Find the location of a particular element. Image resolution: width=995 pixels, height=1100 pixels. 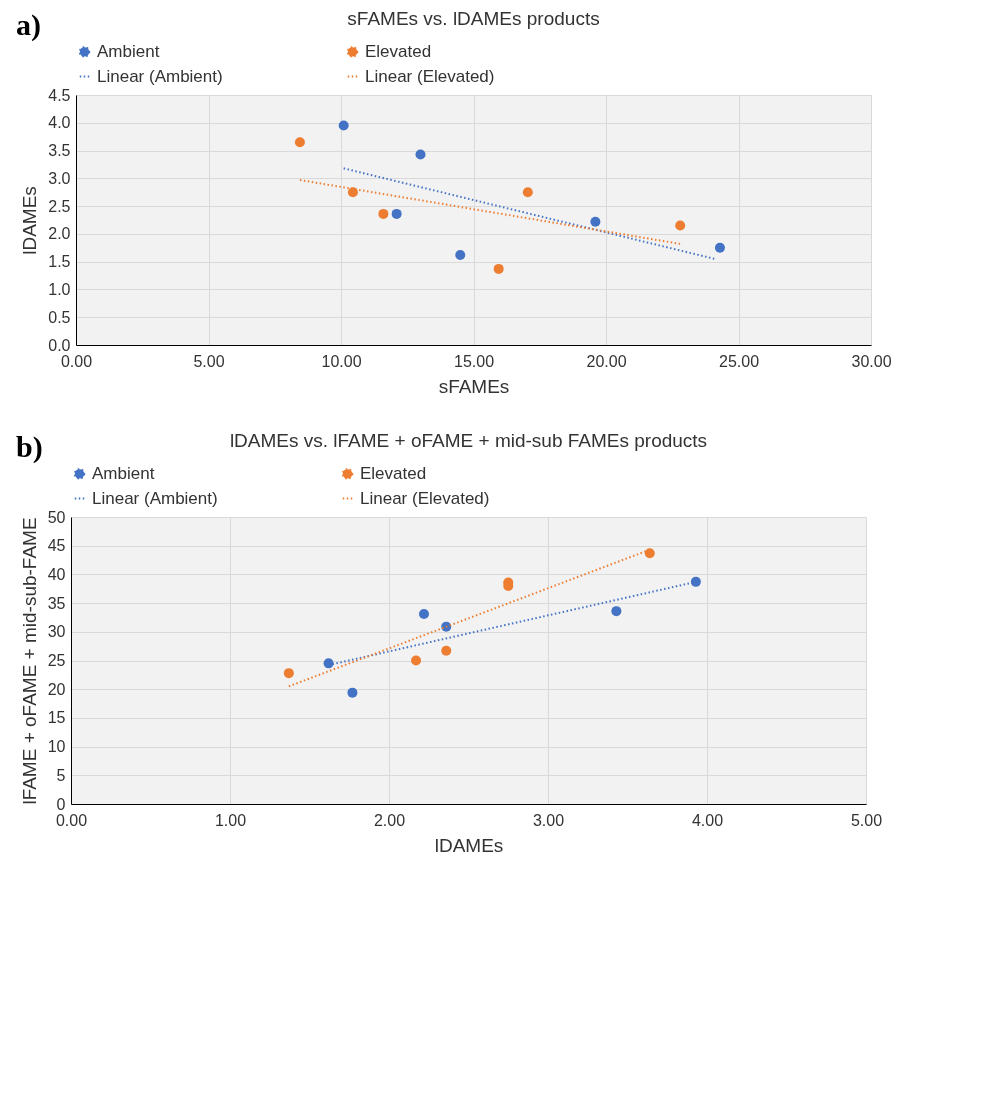

text: b) is located at coordinates (29, 447).